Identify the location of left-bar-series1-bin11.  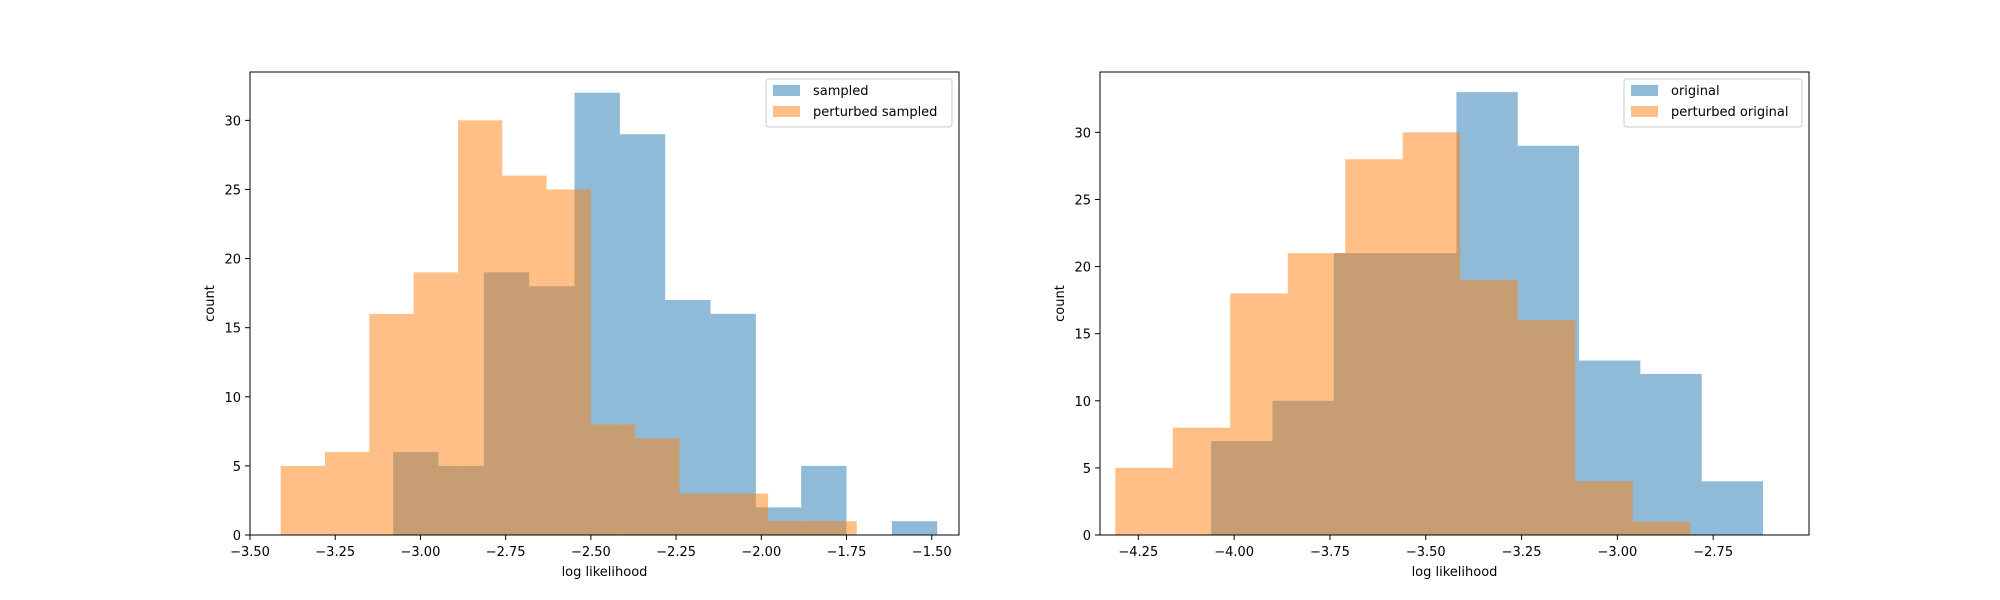
(790, 528).